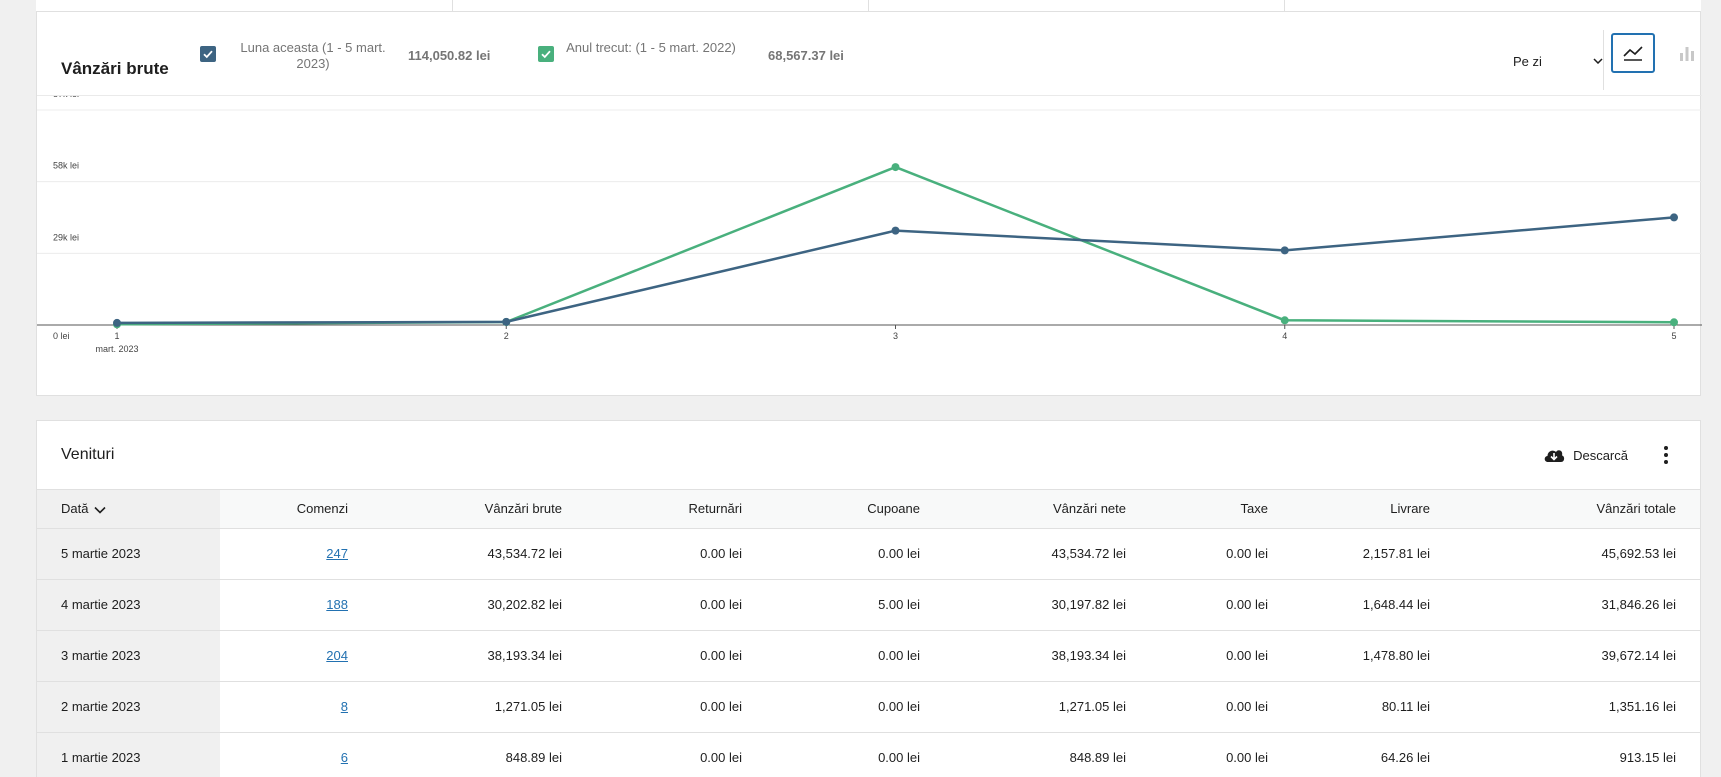  What do you see at coordinates (1254, 509) in the screenshot?
I see `column-header-label: Taxe` at bounding box center [1254, 509].